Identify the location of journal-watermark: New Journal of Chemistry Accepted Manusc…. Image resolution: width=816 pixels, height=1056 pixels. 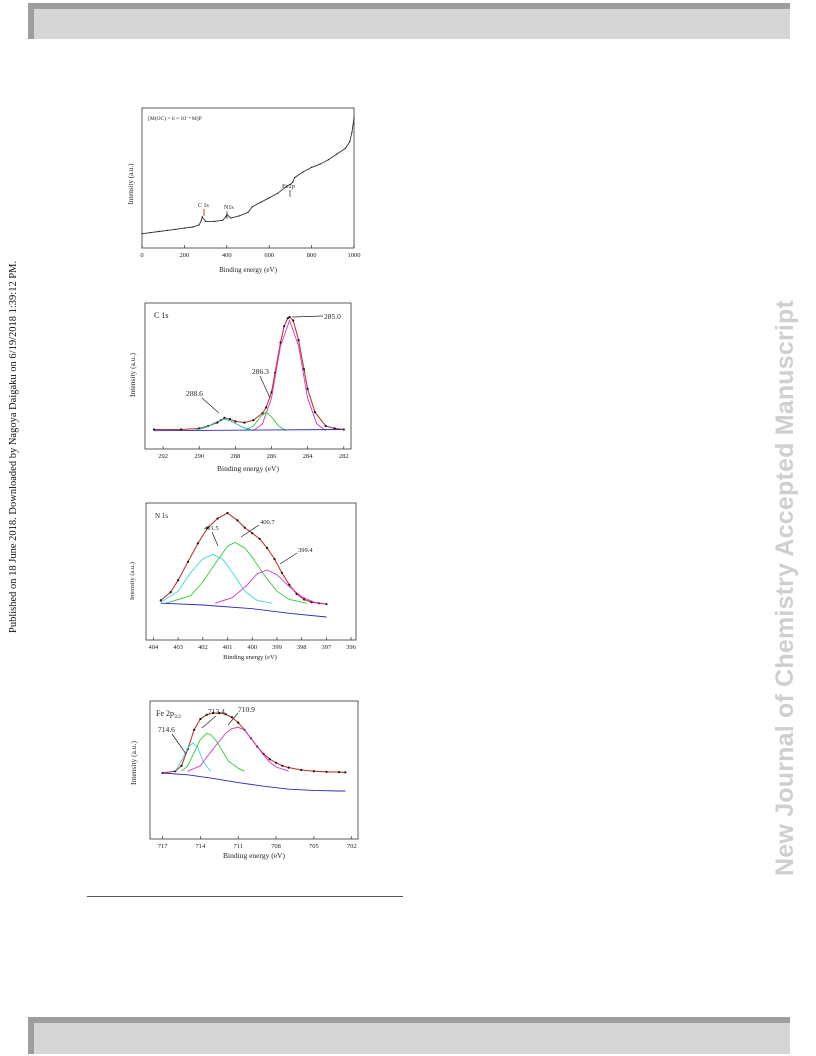
(785, 587).